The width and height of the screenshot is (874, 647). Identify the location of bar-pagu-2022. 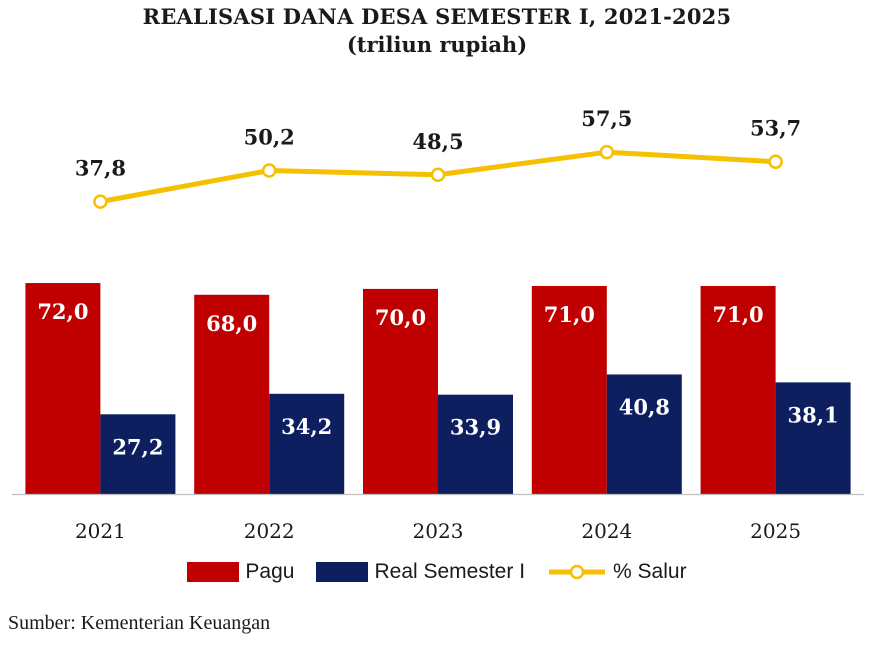
(232, 394).